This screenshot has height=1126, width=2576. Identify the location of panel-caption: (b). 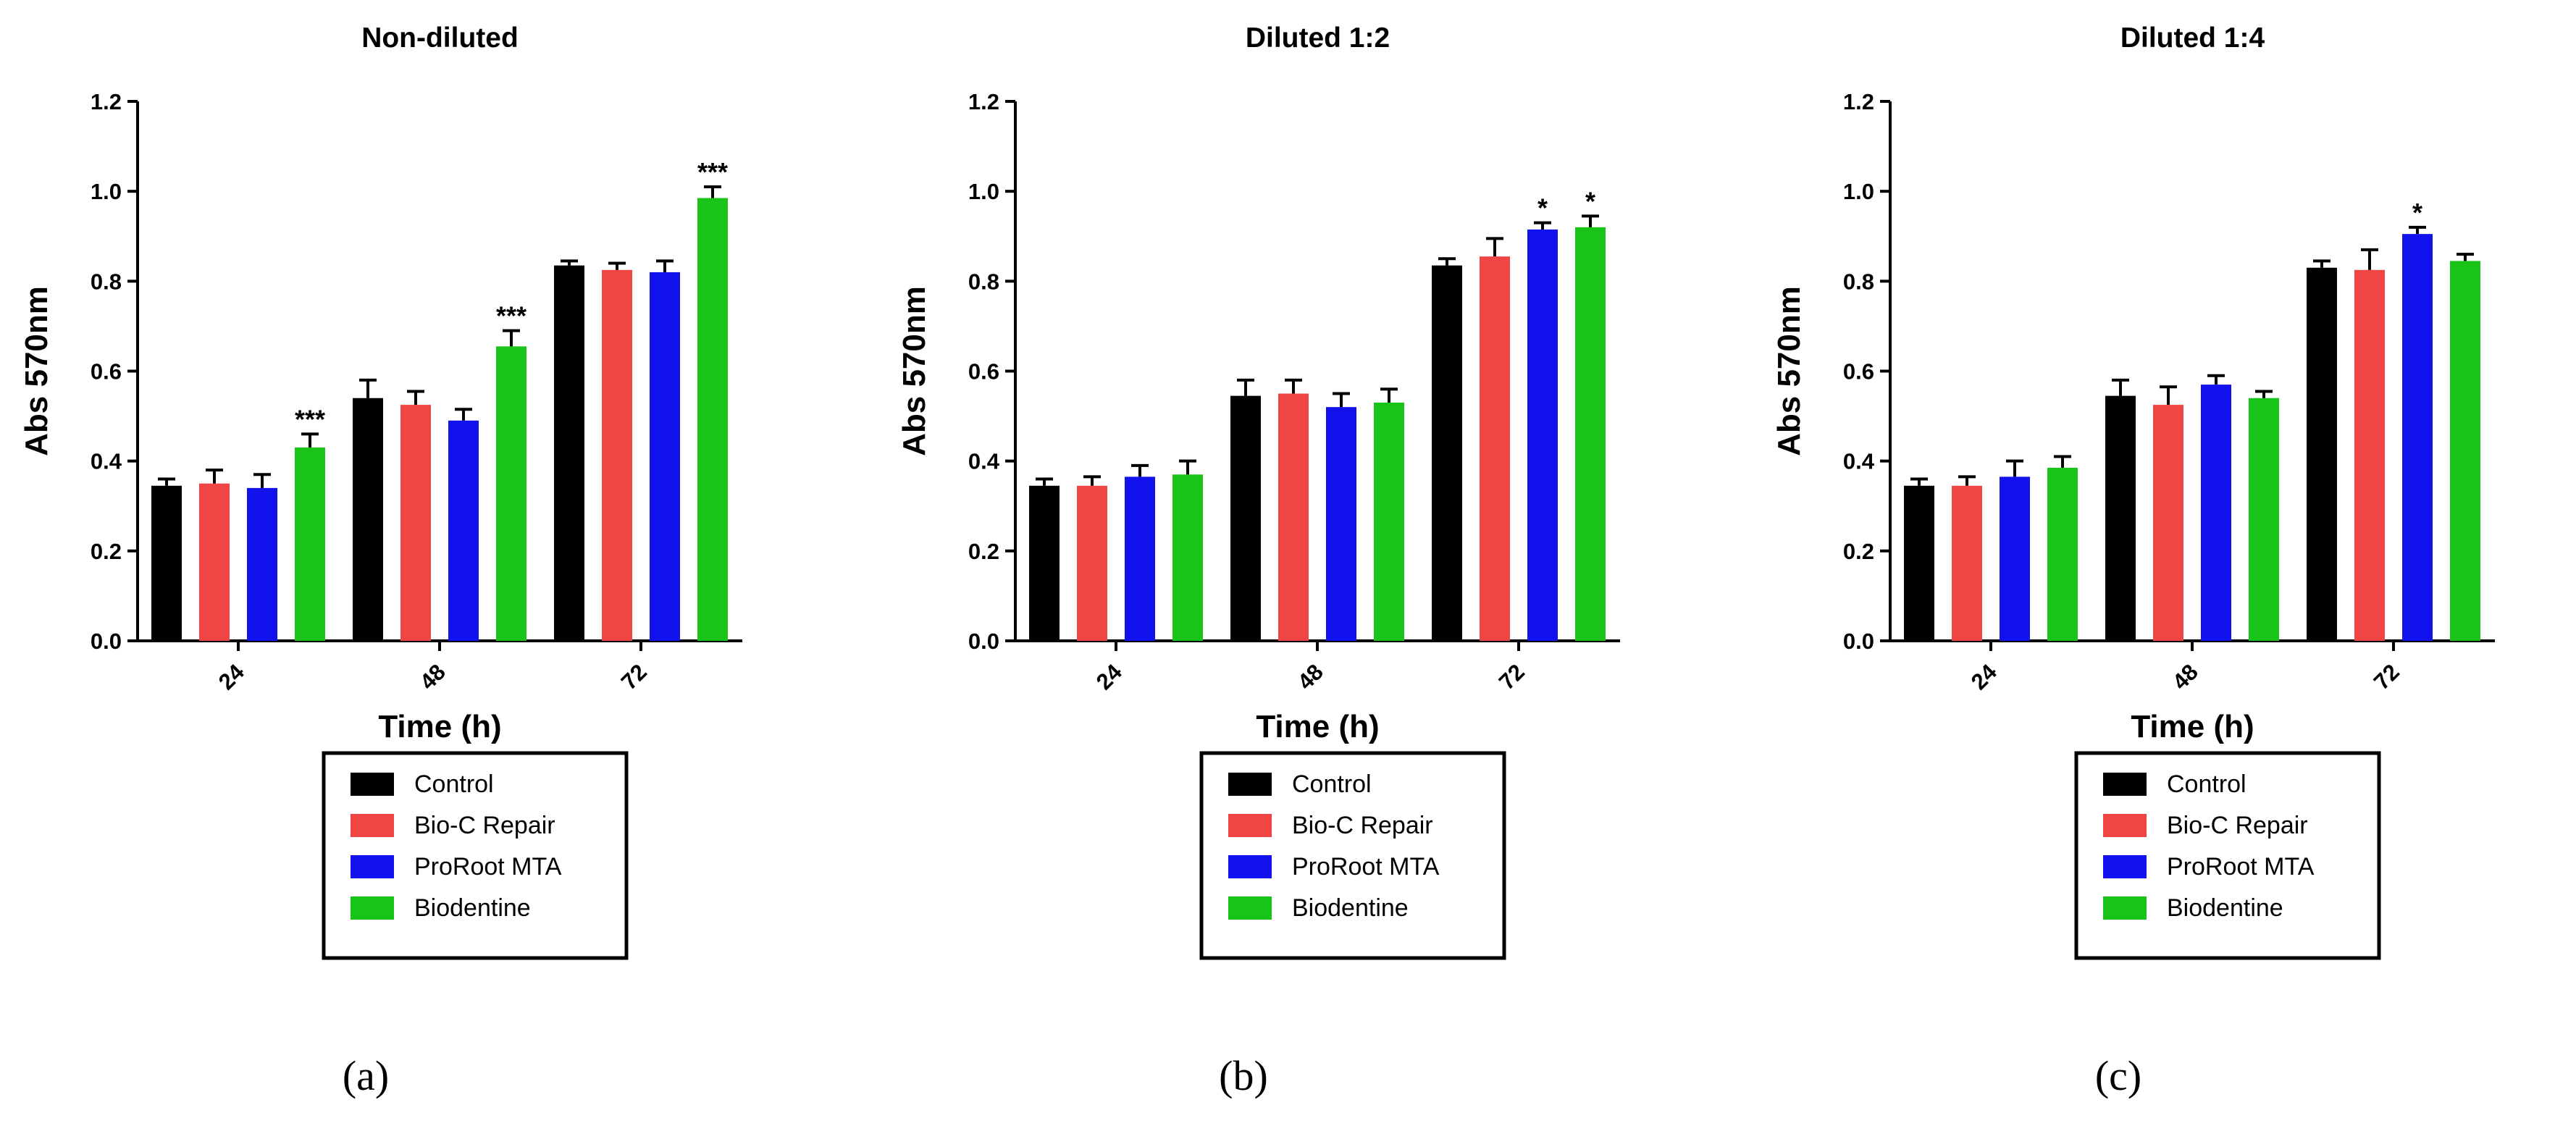
(1243, 1075).